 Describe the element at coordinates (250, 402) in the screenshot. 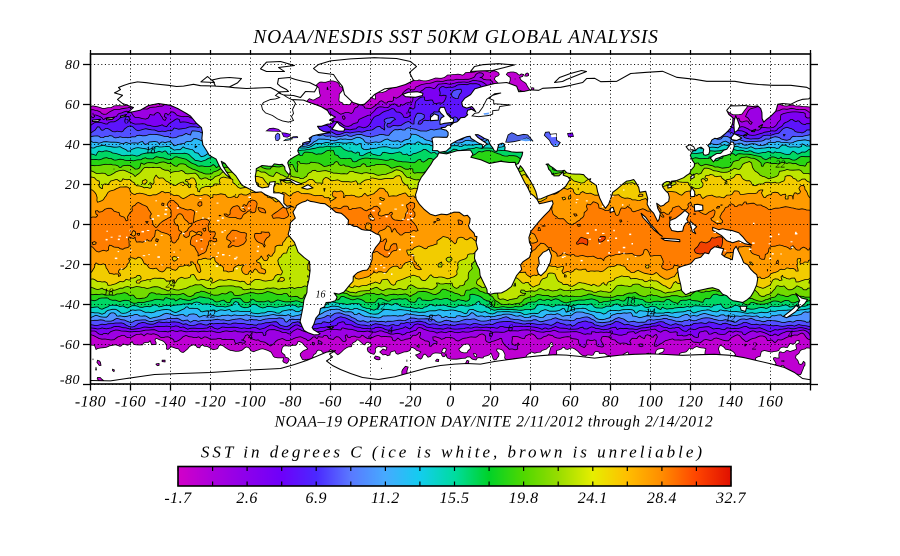

I see `svg-text: -100` at that location.